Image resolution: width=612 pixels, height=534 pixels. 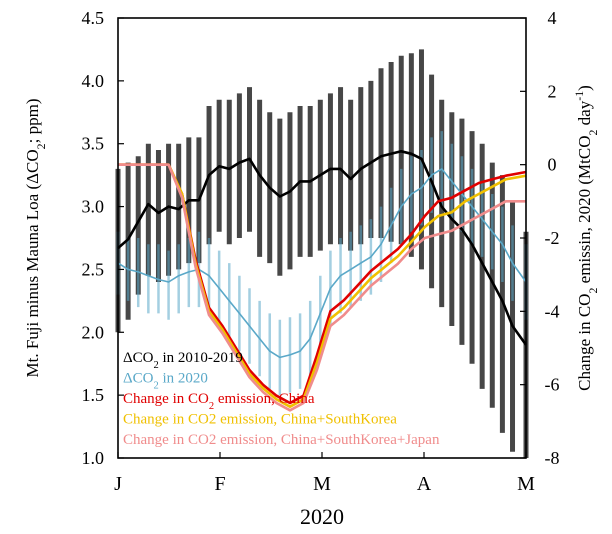 I want to click on x-tick-label: A, so click(x=424, y=484).